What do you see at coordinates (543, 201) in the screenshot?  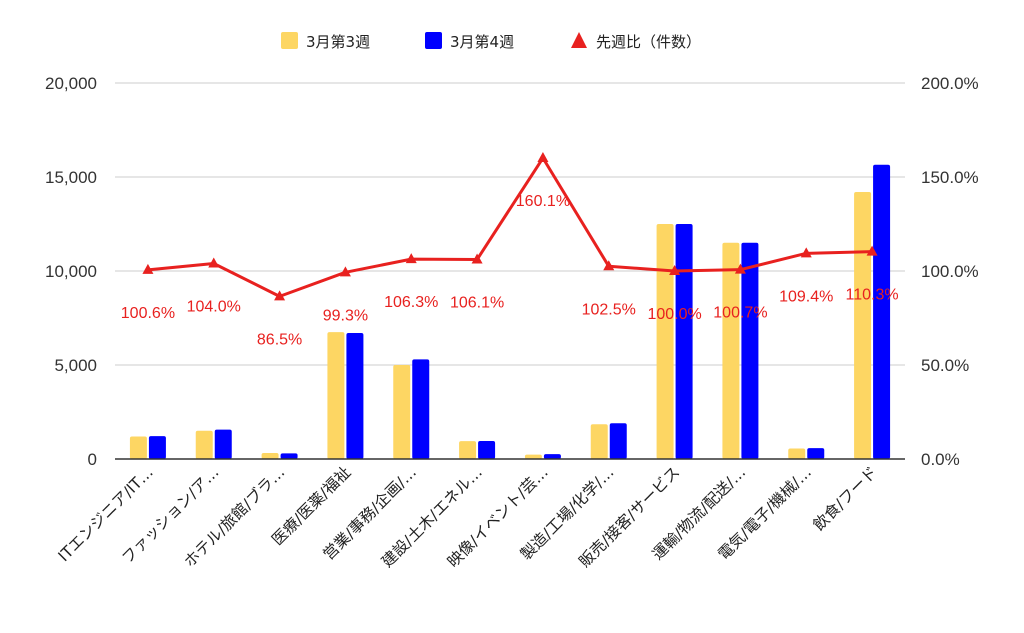 I see `ratio-data-label: 160.1%` at bounding box center [543, 201].